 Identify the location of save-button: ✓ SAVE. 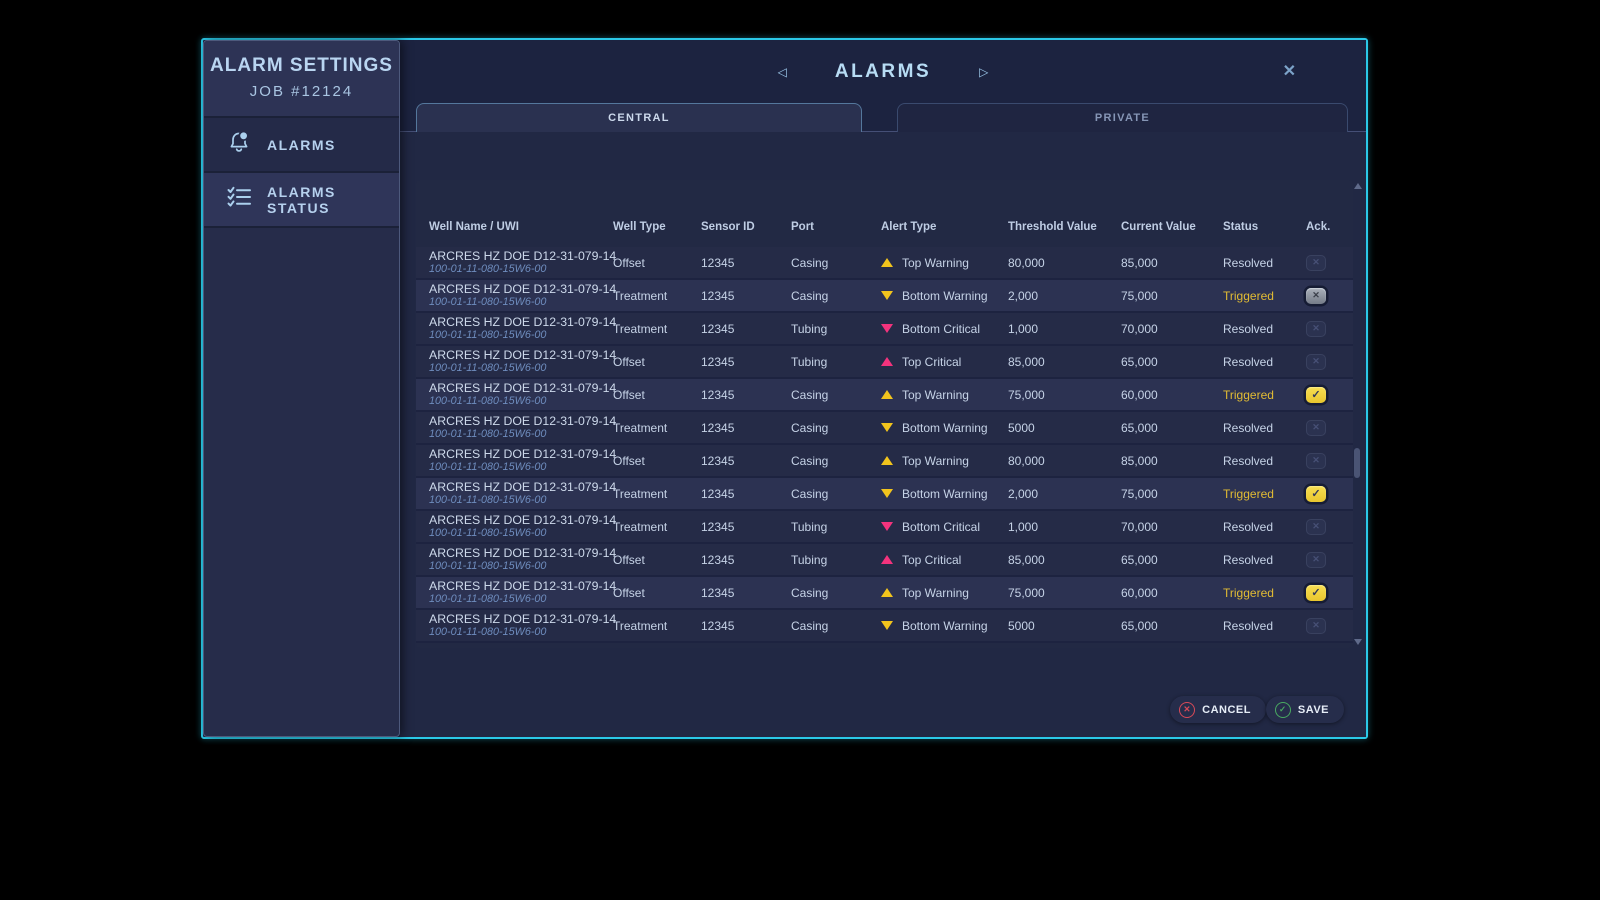
(1304, 709).